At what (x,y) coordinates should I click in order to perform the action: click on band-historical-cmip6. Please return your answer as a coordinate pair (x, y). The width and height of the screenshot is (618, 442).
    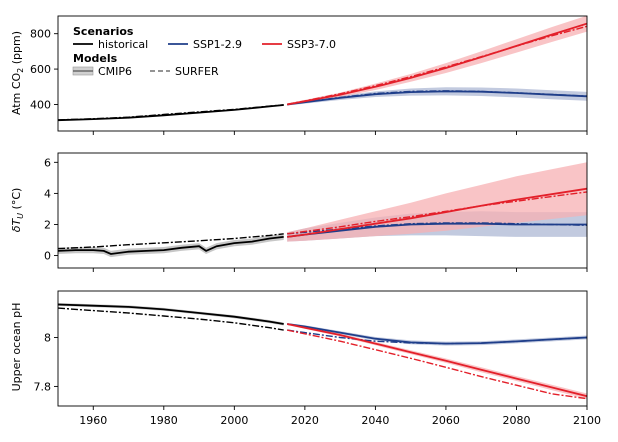
    Looking at the image, I should click on (171, 245).